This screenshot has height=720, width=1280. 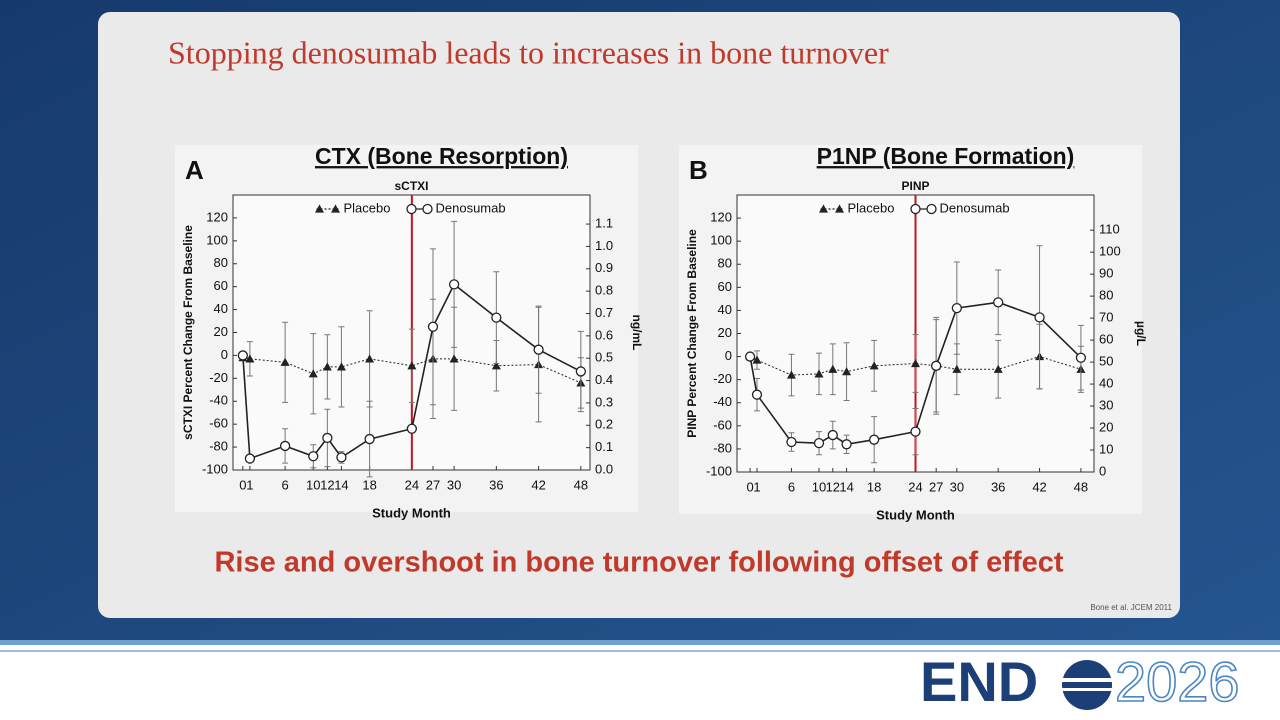 I want to click on y2-tick-label: 1.1, so click(x=604, y=223).